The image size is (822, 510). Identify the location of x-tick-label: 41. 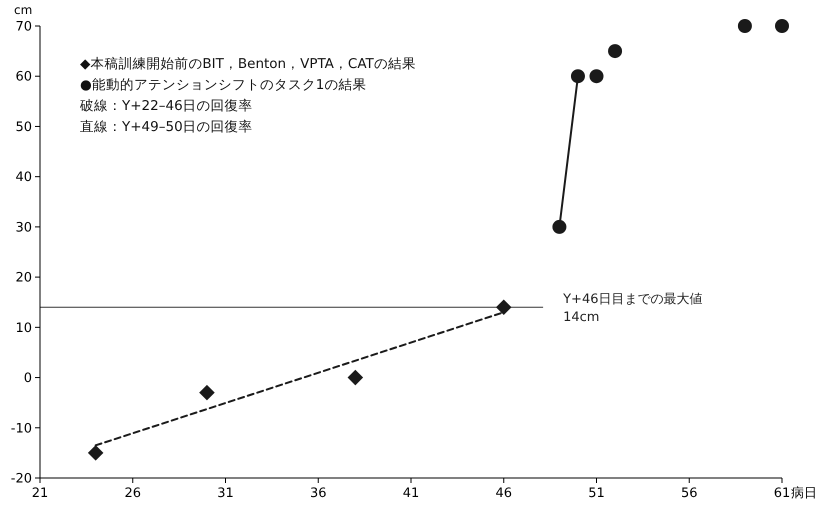
(411, 493).